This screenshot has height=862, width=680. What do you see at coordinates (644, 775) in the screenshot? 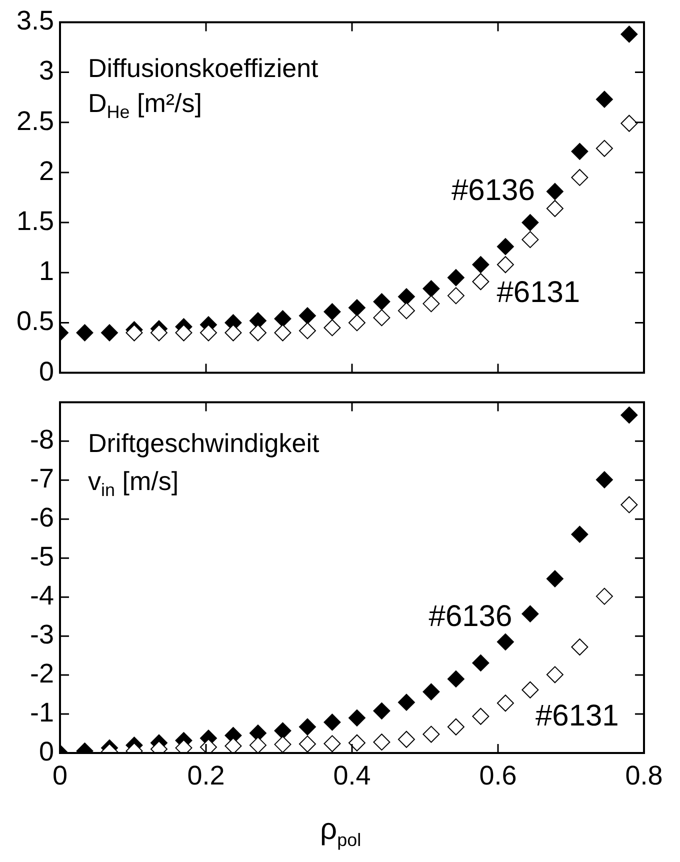
I see `x-tick-label: 0.8` at bounding box center [644, 775].